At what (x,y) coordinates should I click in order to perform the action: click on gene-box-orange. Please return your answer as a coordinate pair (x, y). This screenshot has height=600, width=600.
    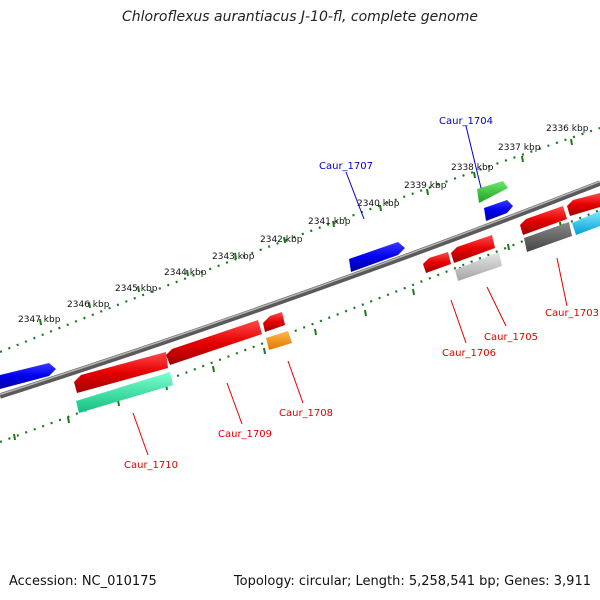
    Looking at the image, I should click on (279, 340).